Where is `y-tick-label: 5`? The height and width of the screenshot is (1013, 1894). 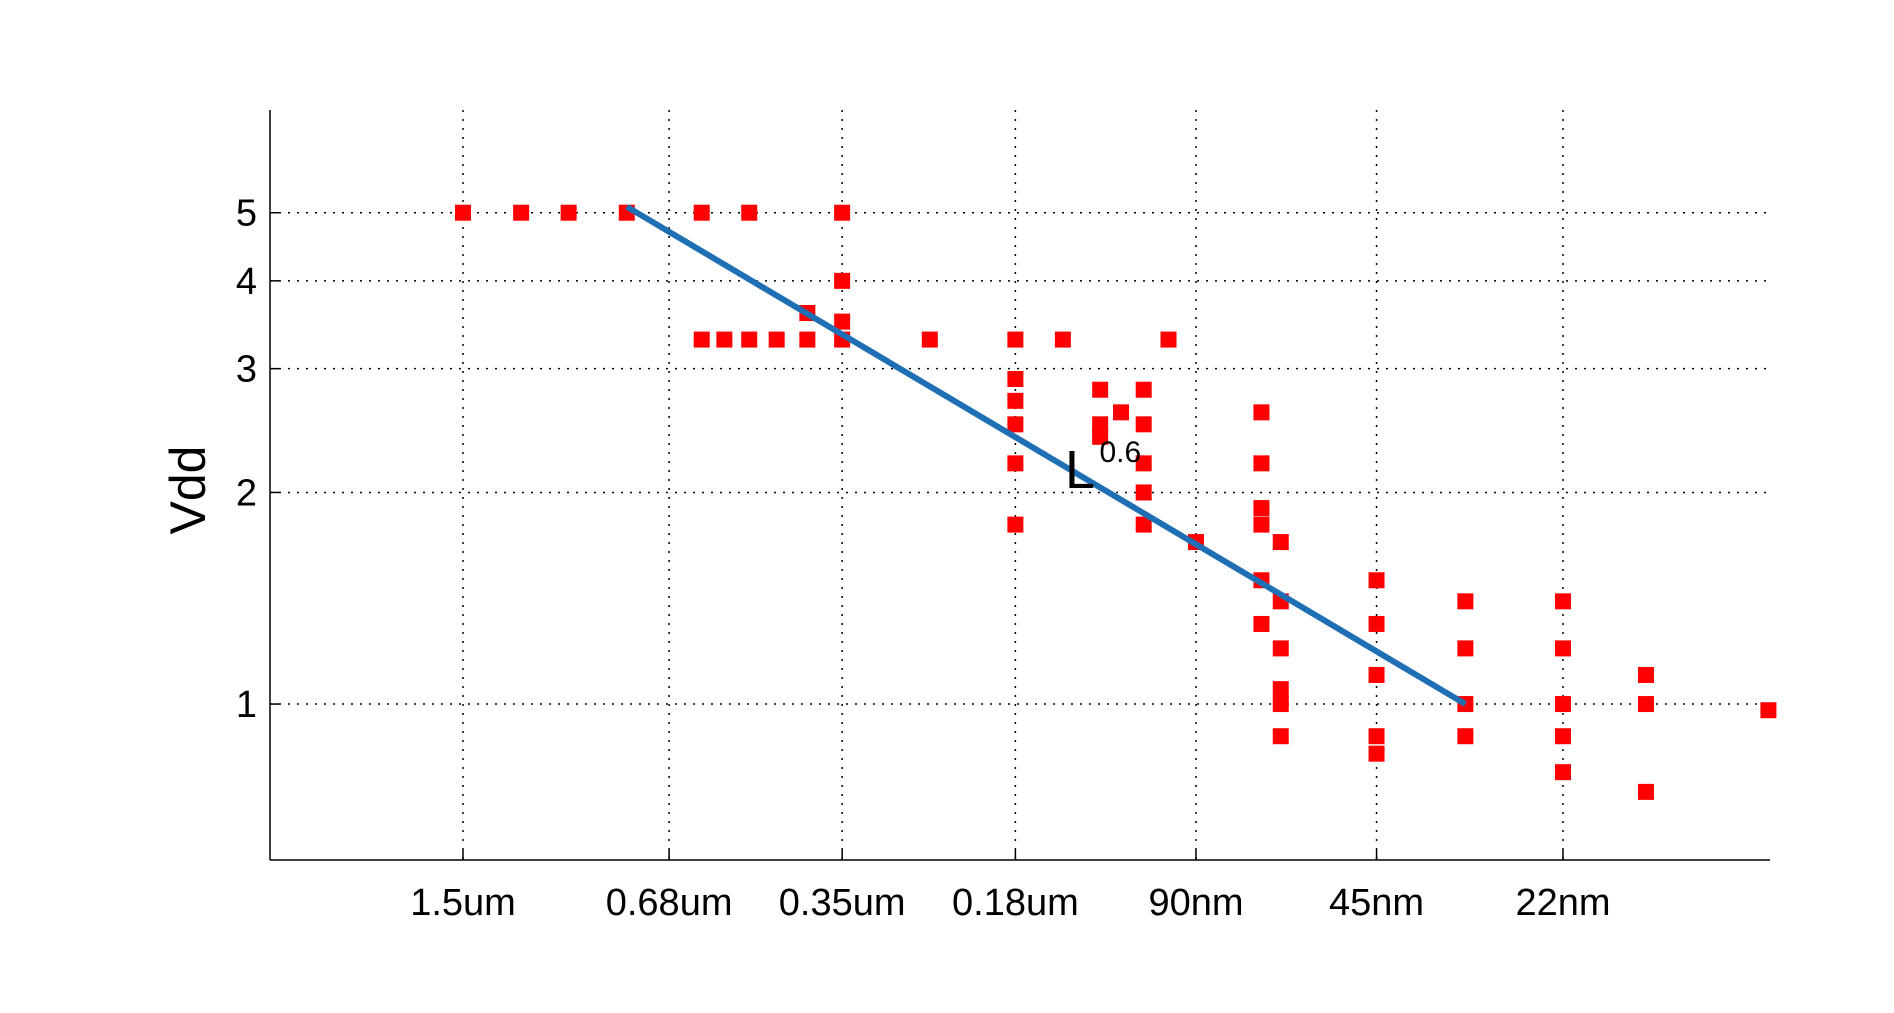 y-tick-label: 5 is located at coordinates (246, 214).